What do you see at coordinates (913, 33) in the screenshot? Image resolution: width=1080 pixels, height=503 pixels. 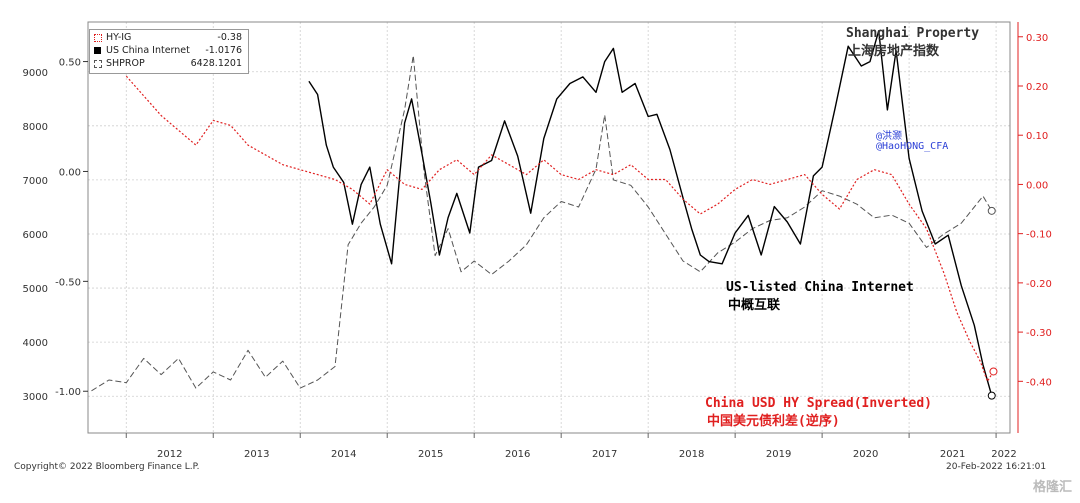 I see `annotation-shanghai-property: Shanghai Property` at bounding box center [913, 33].